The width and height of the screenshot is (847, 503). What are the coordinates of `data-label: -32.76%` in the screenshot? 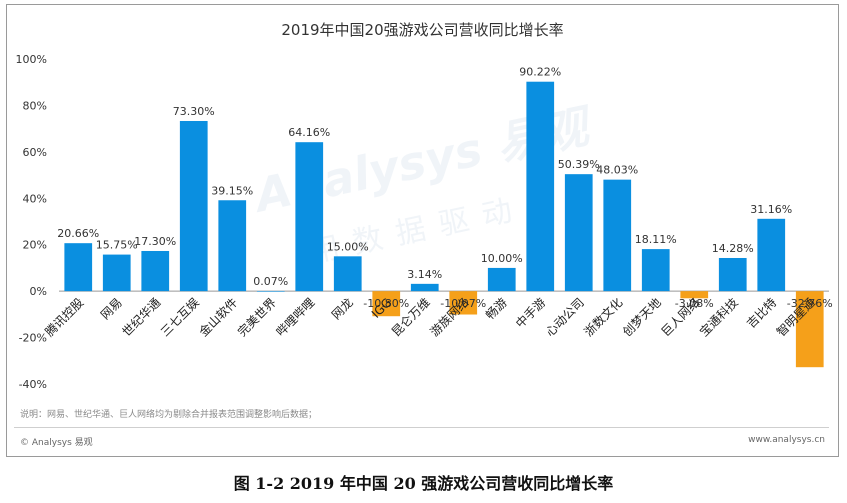 It's located at (810, 303).